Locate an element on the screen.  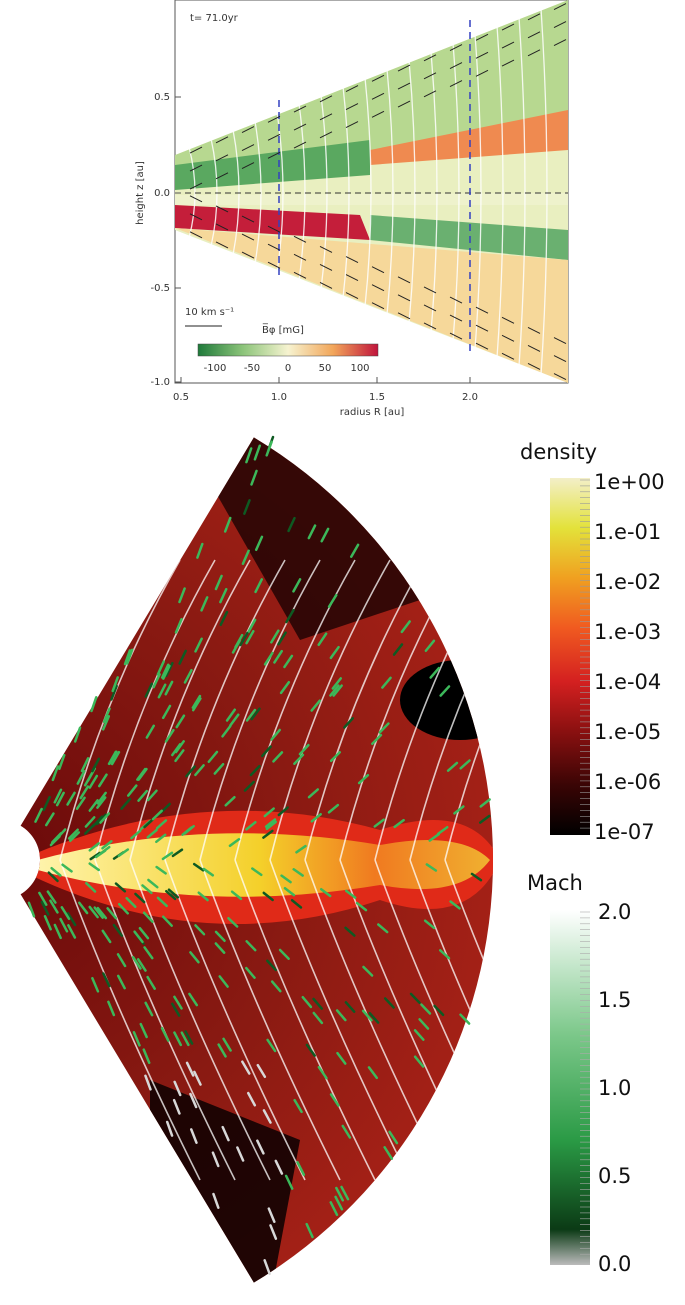
density-tick-label: 1.e-06 is located at coordinates (627, 782).